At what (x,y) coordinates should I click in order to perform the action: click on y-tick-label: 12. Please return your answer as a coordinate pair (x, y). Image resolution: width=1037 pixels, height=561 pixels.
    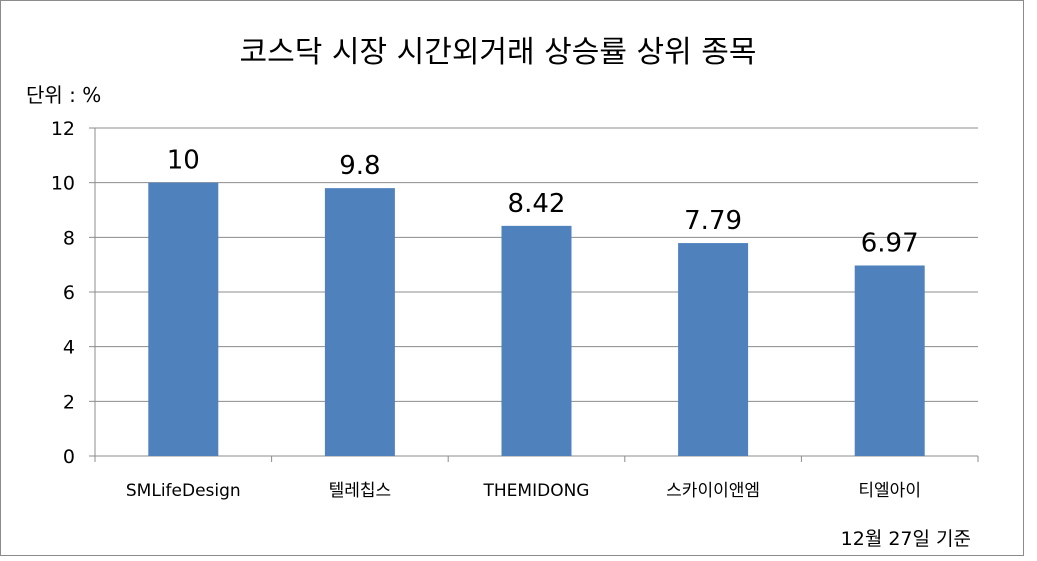
    Looking at the image, I should click on (63, 129).